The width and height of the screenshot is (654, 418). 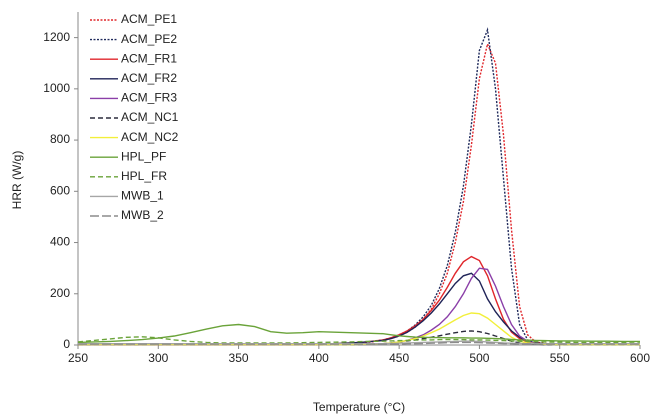 What do you see at coordinates (150, 117) in the screenshot?
I see `legend-label: ACM_NC1` at bounding box center [150, 117].